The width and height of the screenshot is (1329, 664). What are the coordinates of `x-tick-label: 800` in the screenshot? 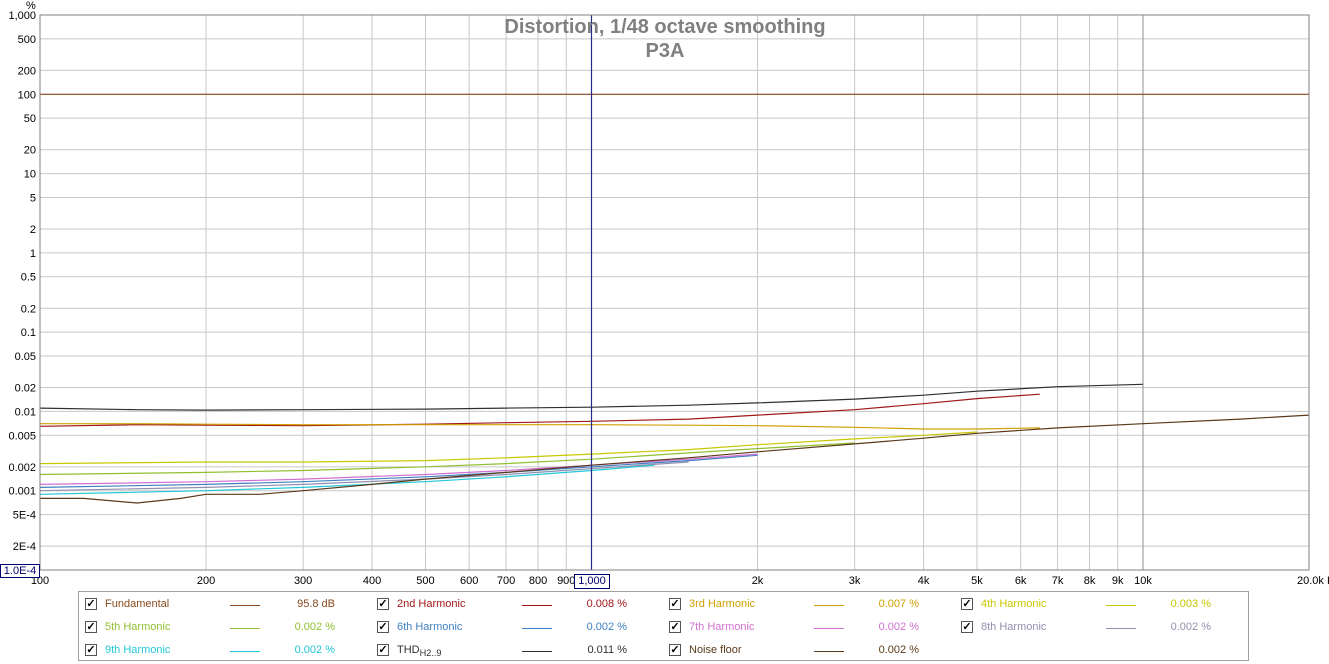 It's located at (538, 581).